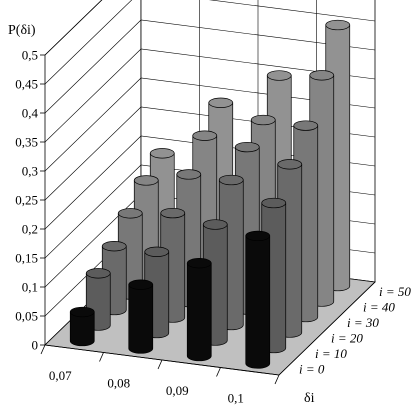  I want to click on depth-tick-label: i = 0, so click(312, 368).